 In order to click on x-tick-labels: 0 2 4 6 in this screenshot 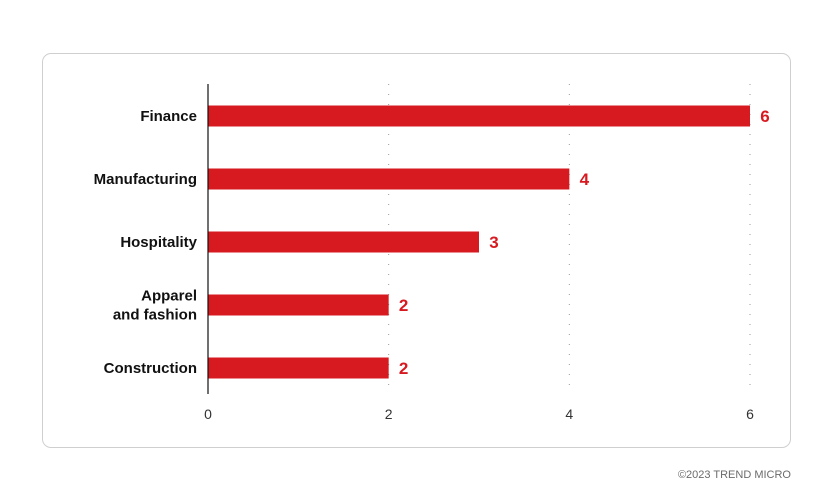, I will do `click(479, 414)`.